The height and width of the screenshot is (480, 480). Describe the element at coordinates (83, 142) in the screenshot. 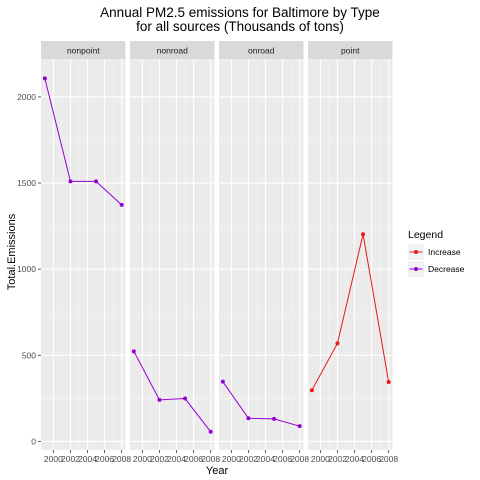

I see `series-line-nonpoint` at that location.